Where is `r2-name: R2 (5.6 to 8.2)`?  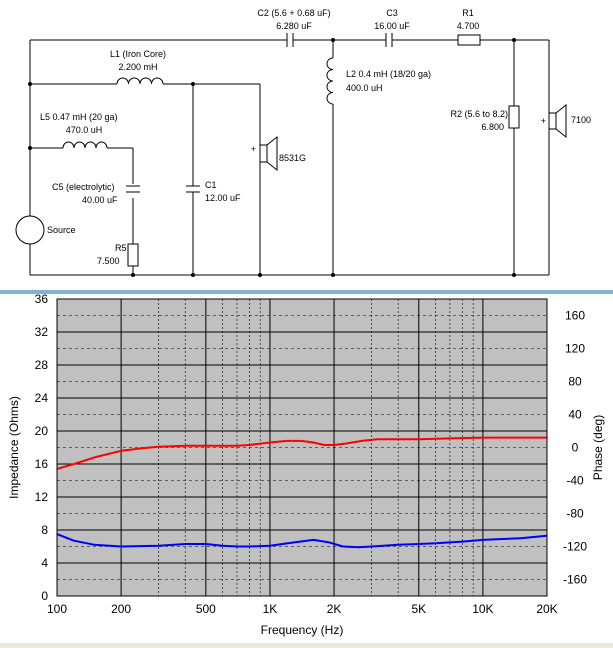 r2-name: R2 (5.6 to 8.2) is located at coordinates (479, 114).